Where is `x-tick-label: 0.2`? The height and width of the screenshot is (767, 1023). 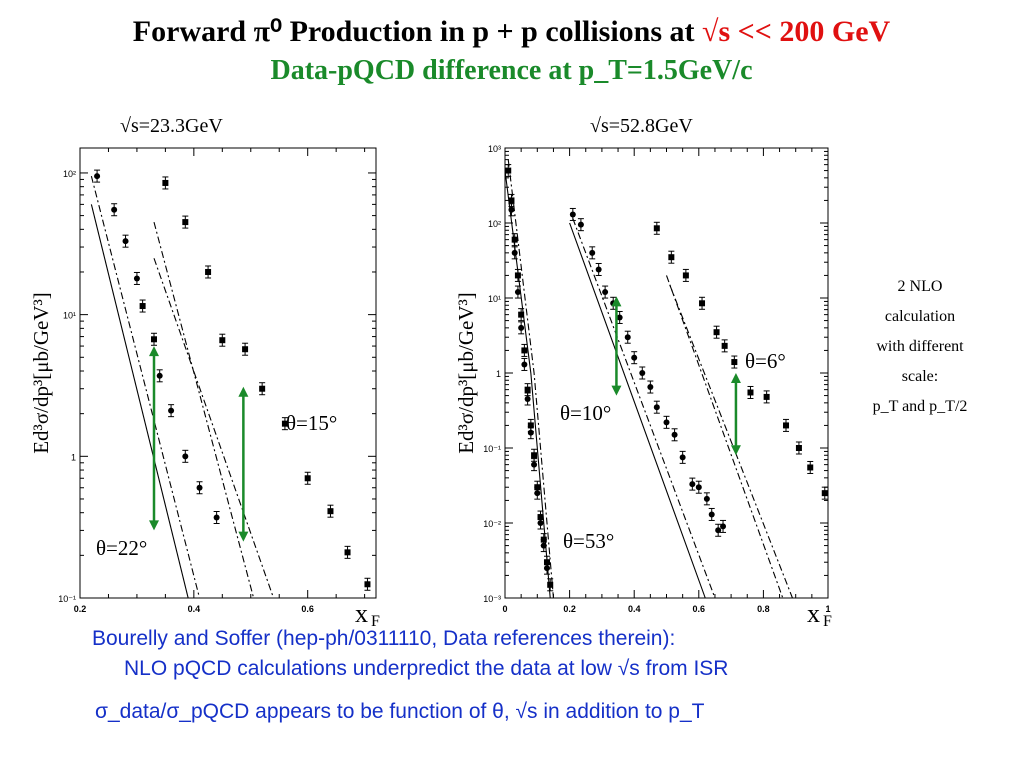 x-tick-label: 0.2 is located at coordinates (569, 609).